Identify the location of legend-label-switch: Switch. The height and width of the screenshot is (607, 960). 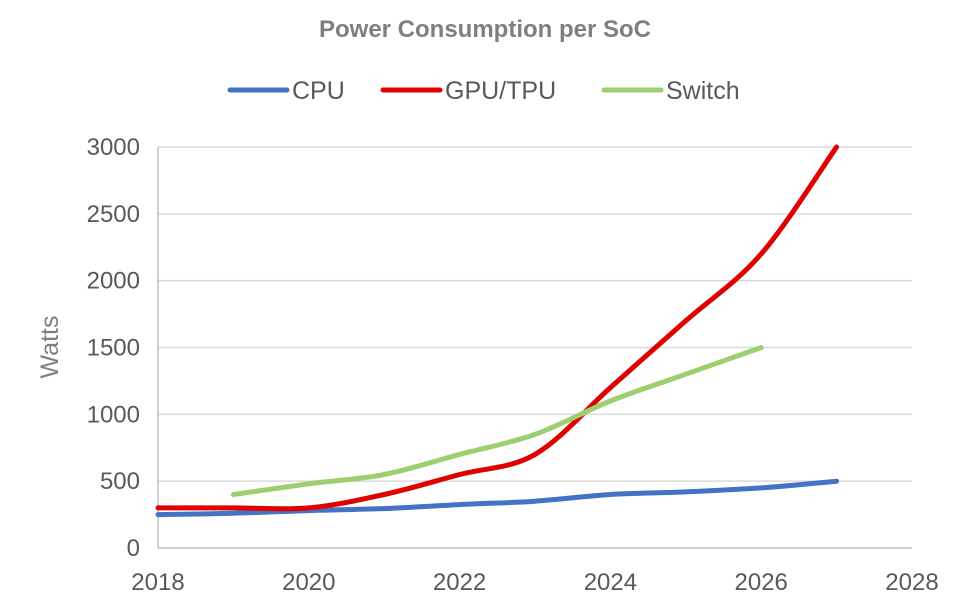
(703, 91).